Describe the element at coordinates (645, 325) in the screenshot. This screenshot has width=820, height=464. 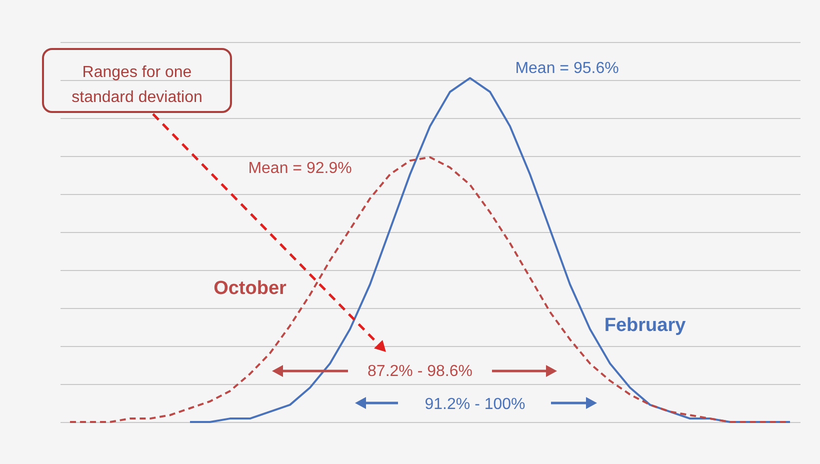
I see `series-label: February` at that location.